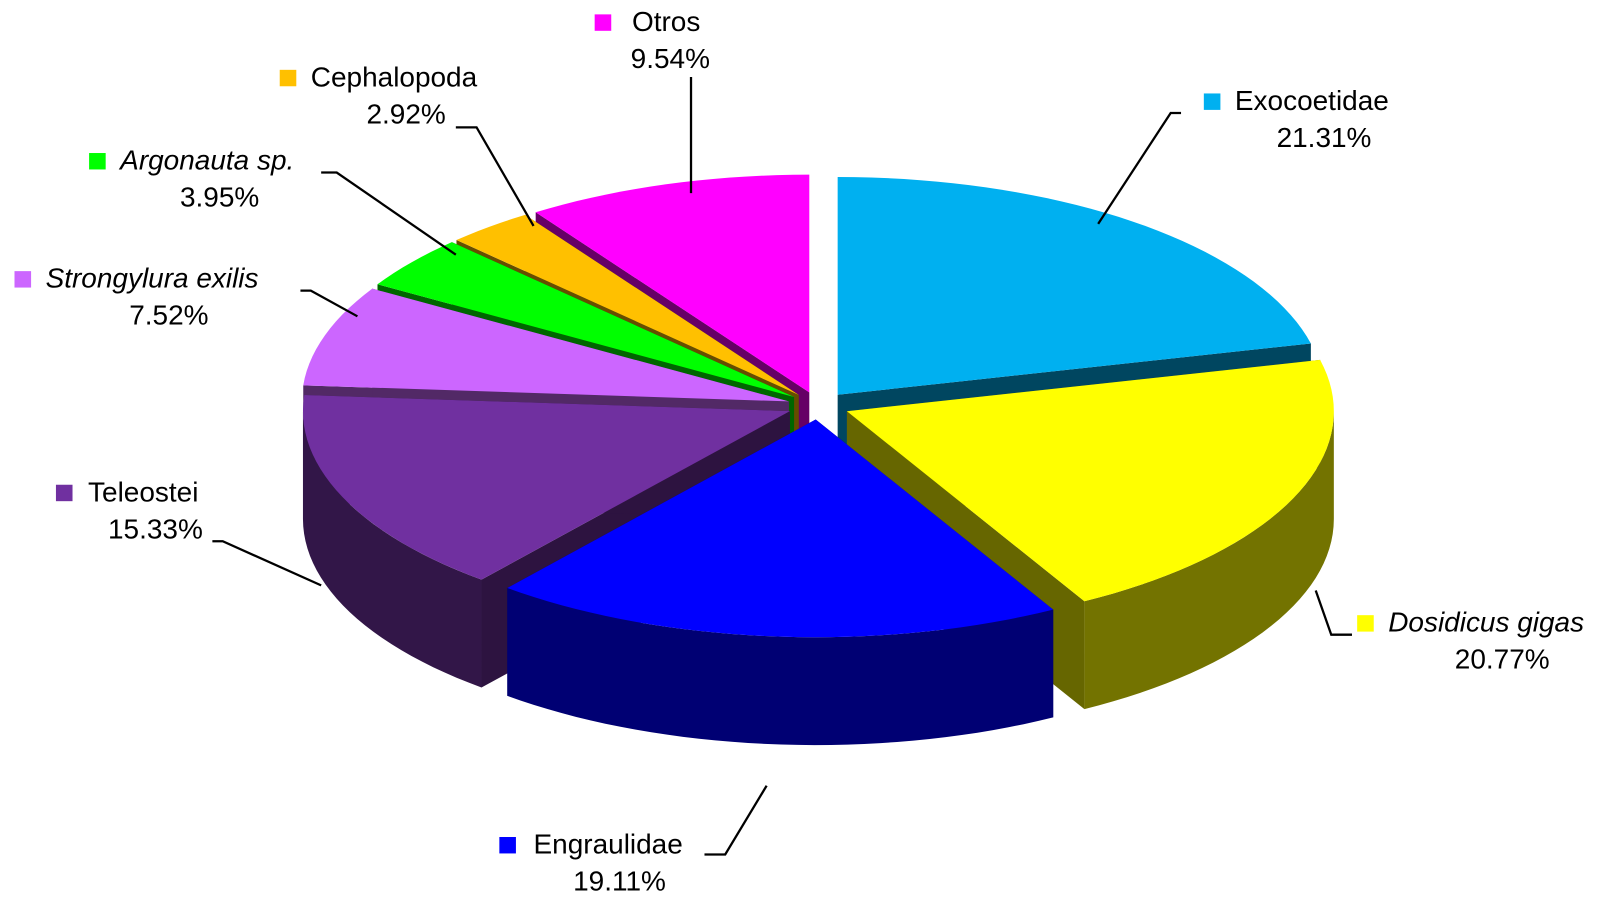 This screenshot has height=904, width=1624. I want to click on slice-name: Strongylura exilis, so click(152, 278).